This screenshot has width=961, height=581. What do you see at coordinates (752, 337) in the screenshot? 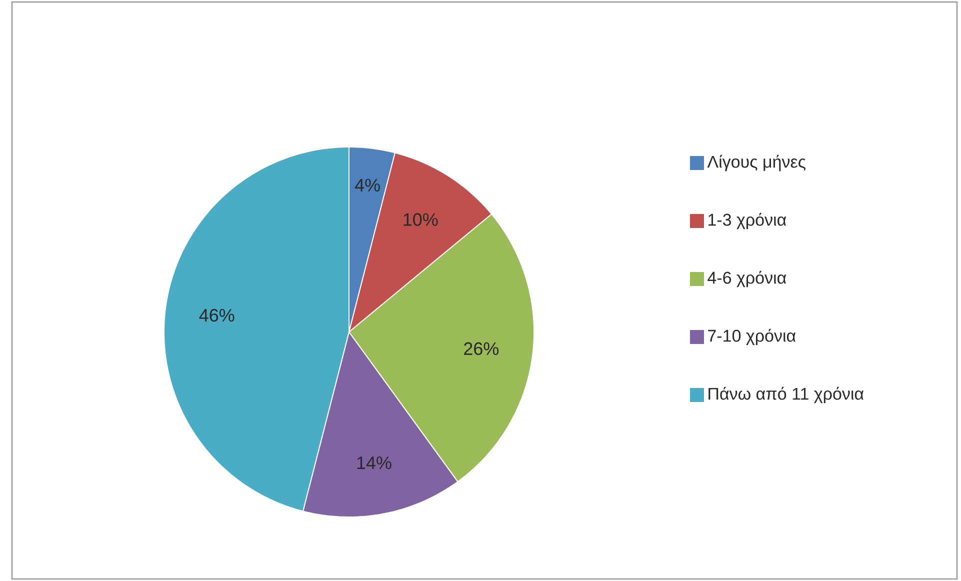
I see `legend-label: 7-10 χρόνια` at bounding box center [752, 337].